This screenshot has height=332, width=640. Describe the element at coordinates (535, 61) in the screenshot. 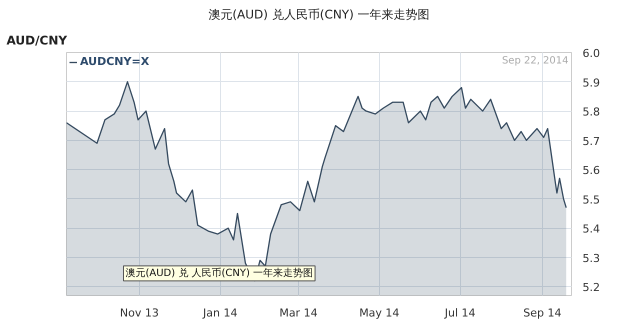

I see `annotation: Sep 22, 2014` at that location.